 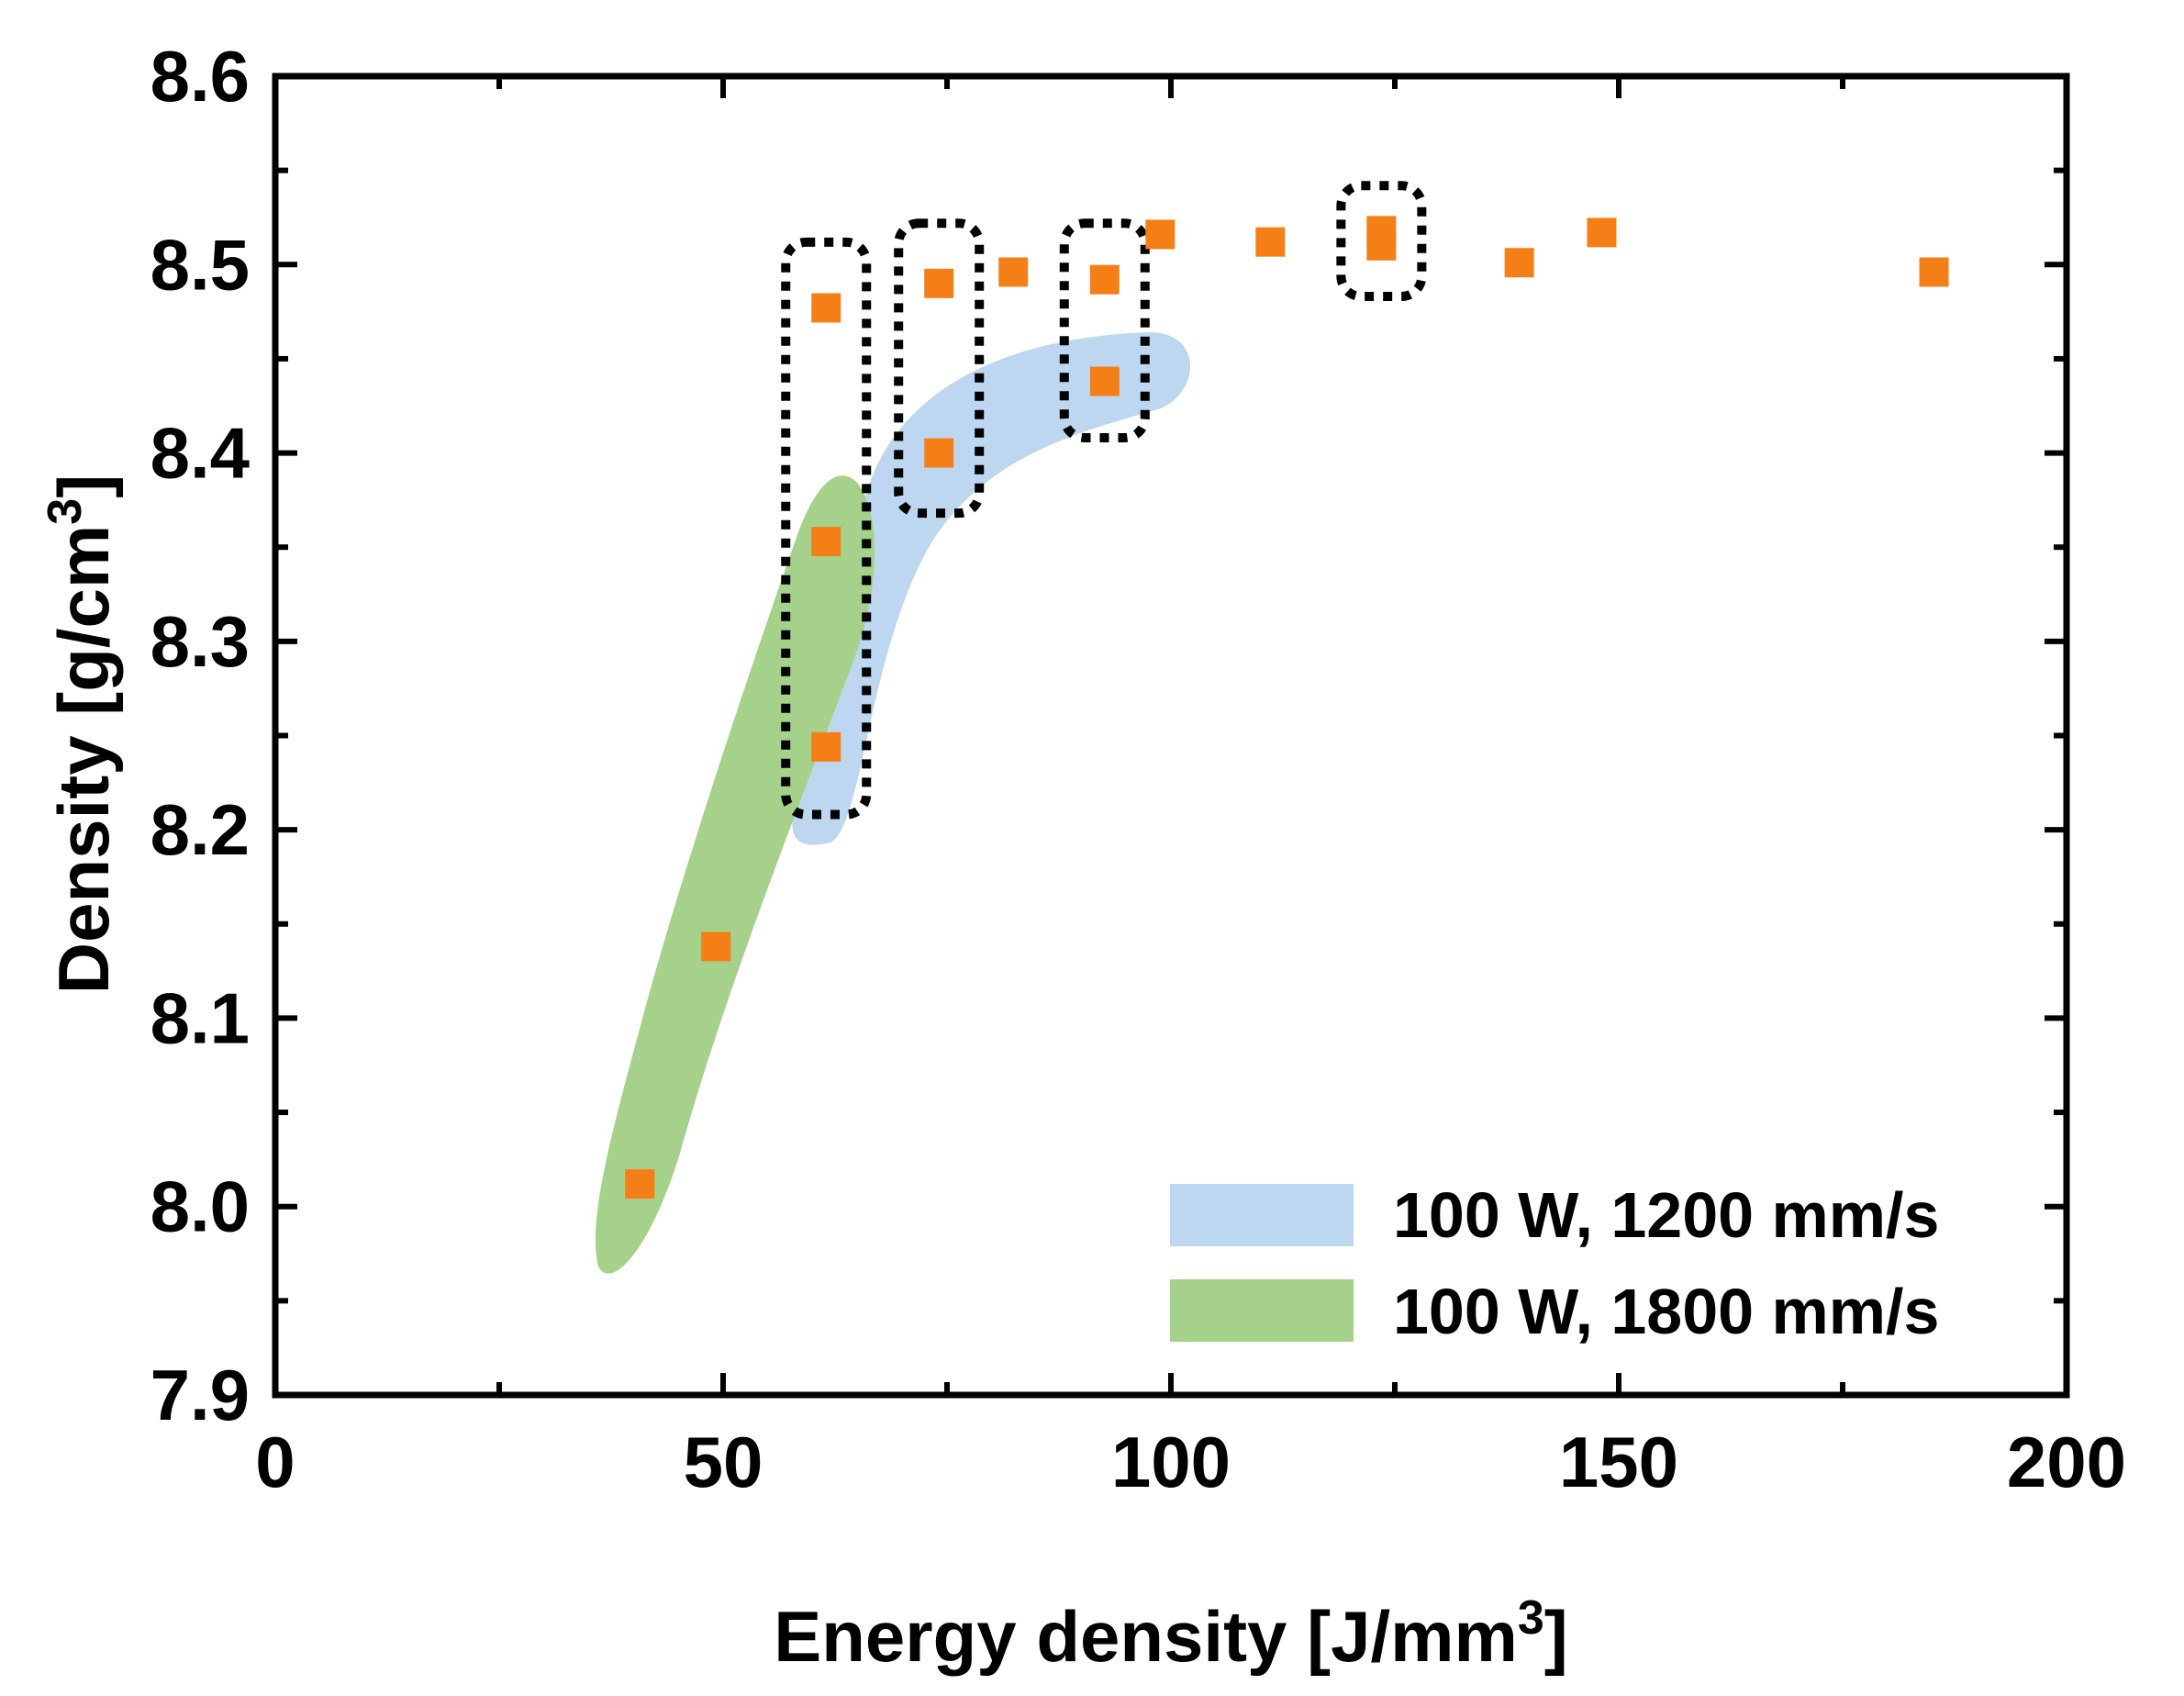 I want to click on legend-swatch-1800mms, so click(x=1262, y=1310).